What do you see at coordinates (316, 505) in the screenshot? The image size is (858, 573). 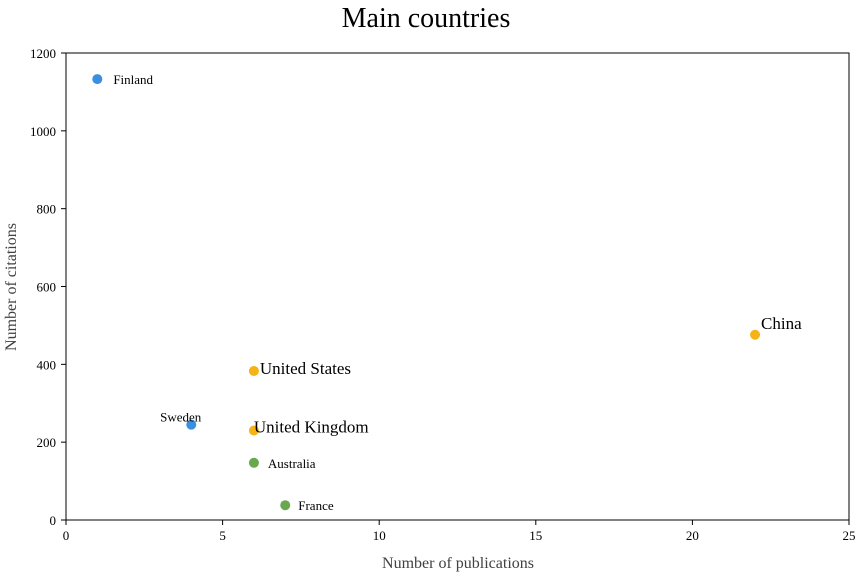 I see `point-label-france: France` at bounding box center [316, 505].